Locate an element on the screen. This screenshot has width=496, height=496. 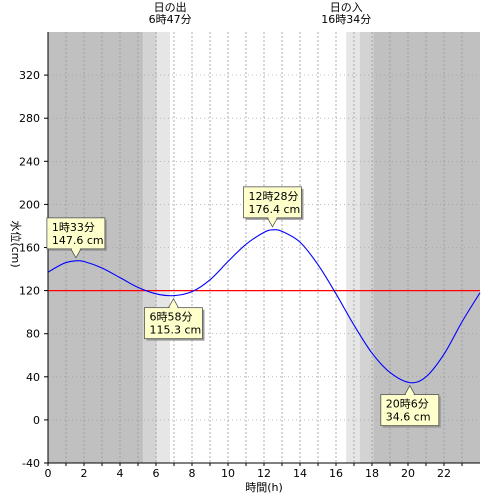
y-tick-label: 280 is located at coordinates (29, 118).